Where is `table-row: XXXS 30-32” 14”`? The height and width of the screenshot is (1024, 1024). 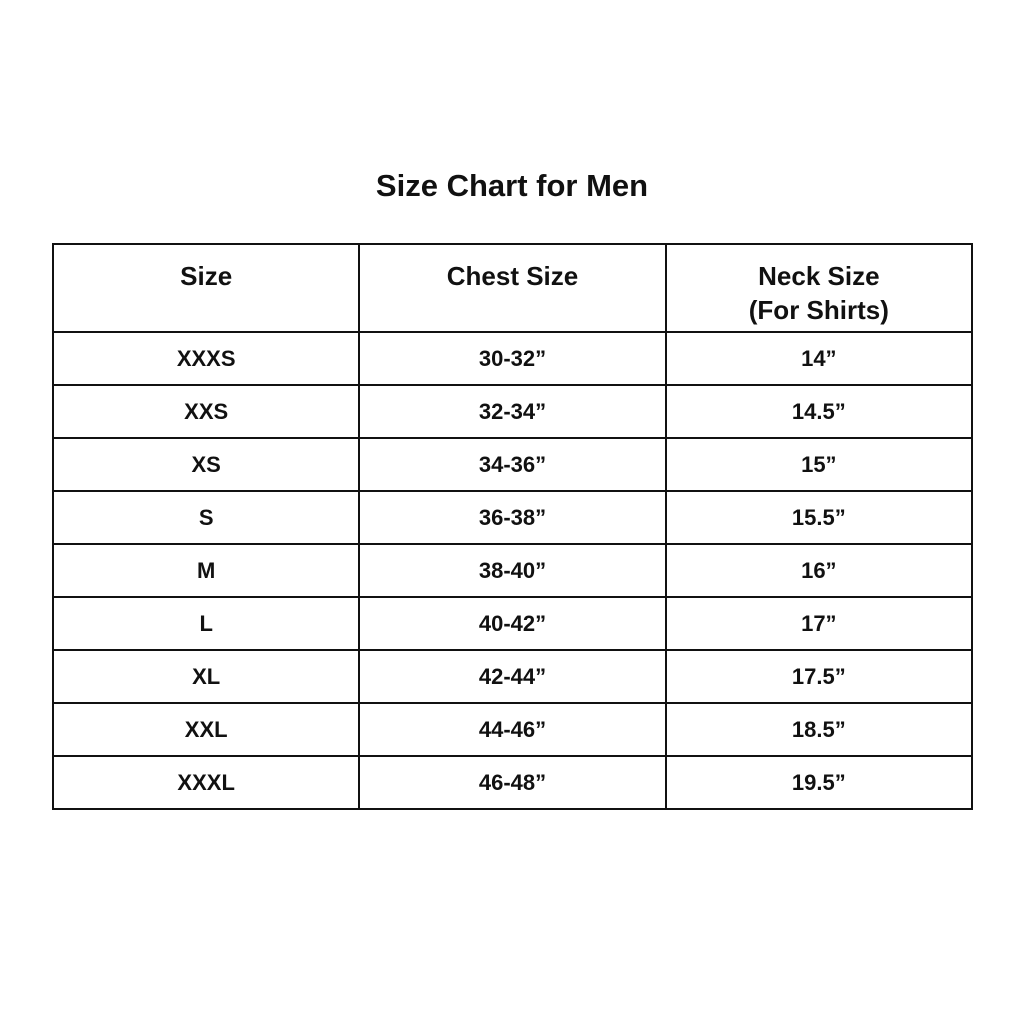 table-row: XXXS 30-32” 14” is located at coordinates (512, 358).